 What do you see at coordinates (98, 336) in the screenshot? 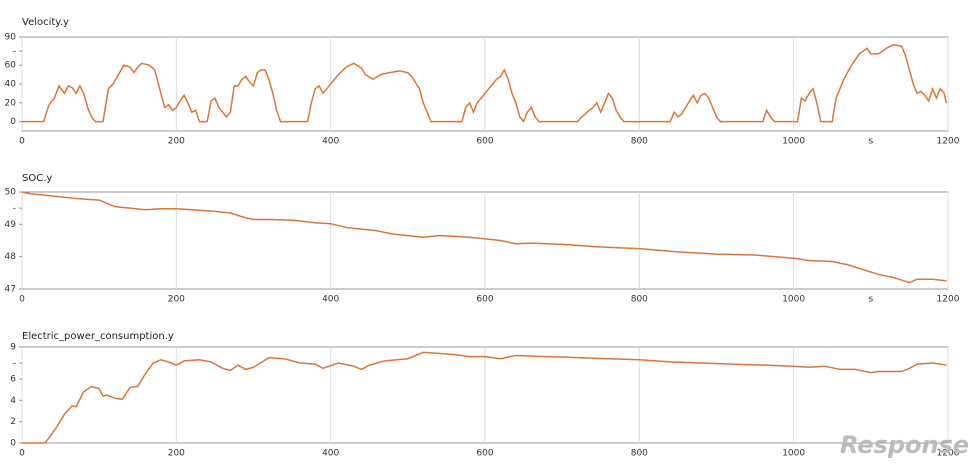
I see `panel-title: Electric_power_consumption.y` at bounding box center [98, 336].